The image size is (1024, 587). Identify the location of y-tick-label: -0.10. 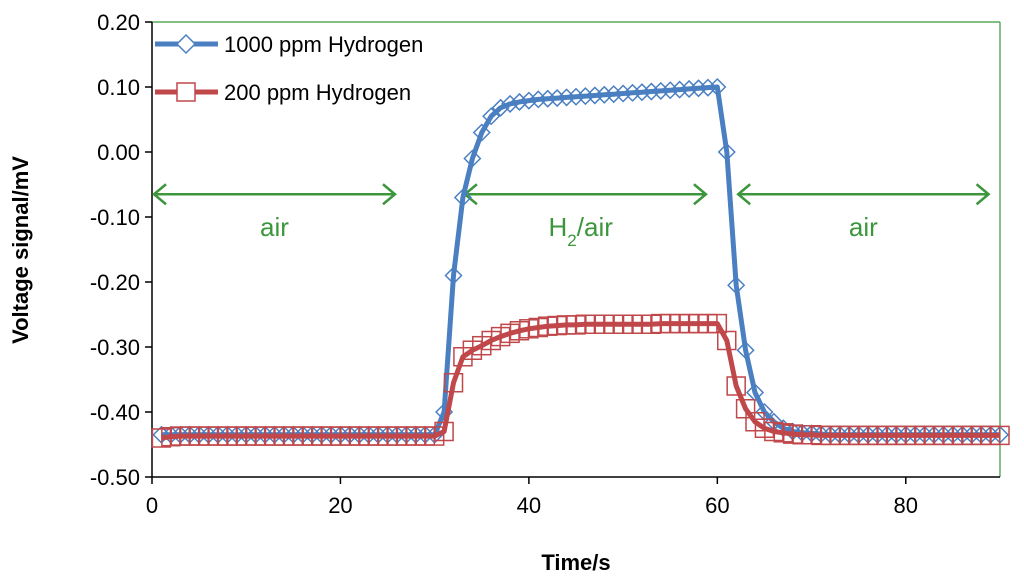
(115, 217).